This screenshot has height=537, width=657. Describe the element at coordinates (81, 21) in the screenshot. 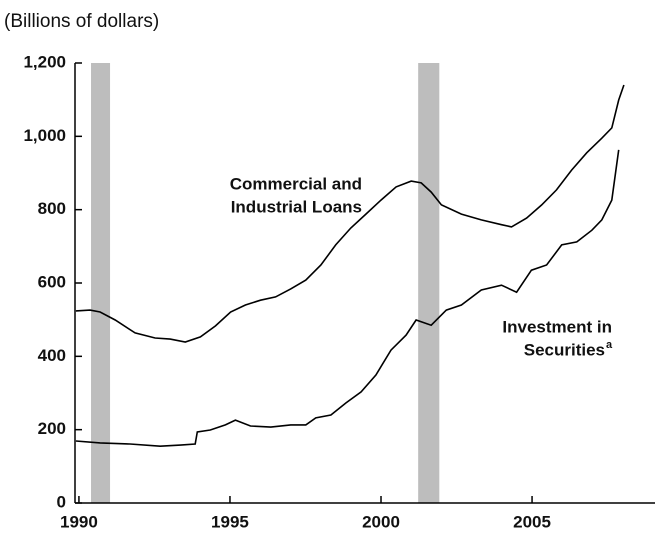

I see `chart-subtitle: (Billions of dollars)` at that location.